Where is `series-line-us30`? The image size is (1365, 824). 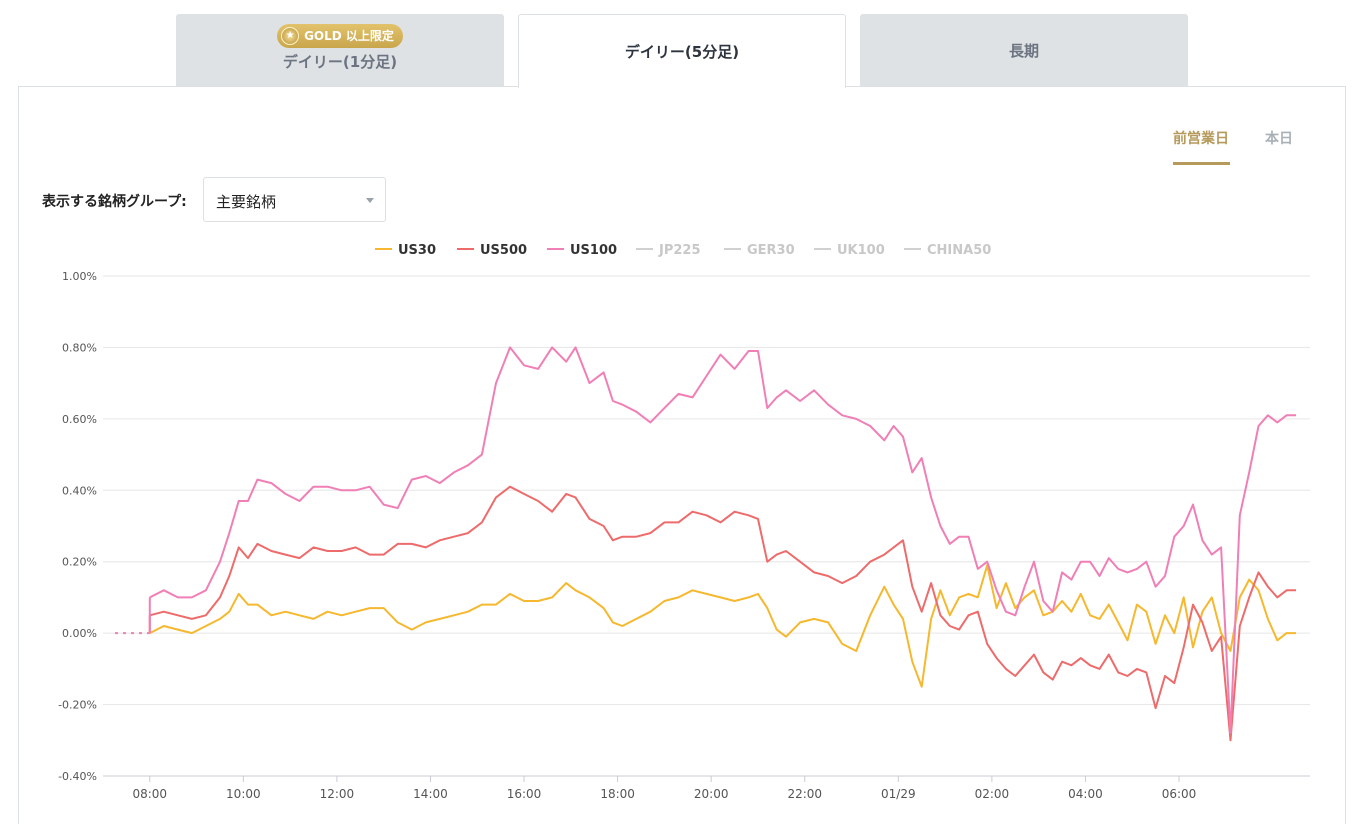
series-line-us30 is located at coordinates (722, 626).